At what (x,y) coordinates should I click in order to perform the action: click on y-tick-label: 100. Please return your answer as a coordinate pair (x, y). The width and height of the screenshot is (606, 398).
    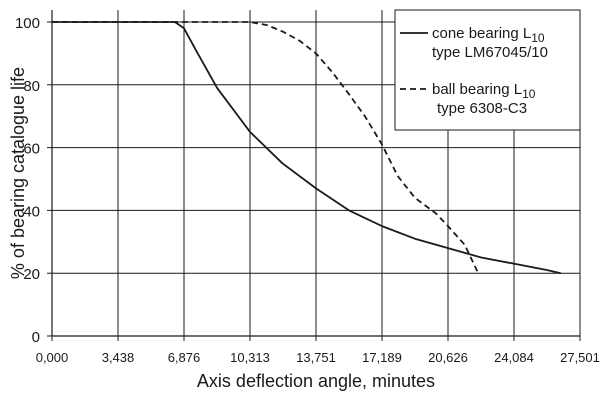
    Looking at the image, I should click on (27, 23).